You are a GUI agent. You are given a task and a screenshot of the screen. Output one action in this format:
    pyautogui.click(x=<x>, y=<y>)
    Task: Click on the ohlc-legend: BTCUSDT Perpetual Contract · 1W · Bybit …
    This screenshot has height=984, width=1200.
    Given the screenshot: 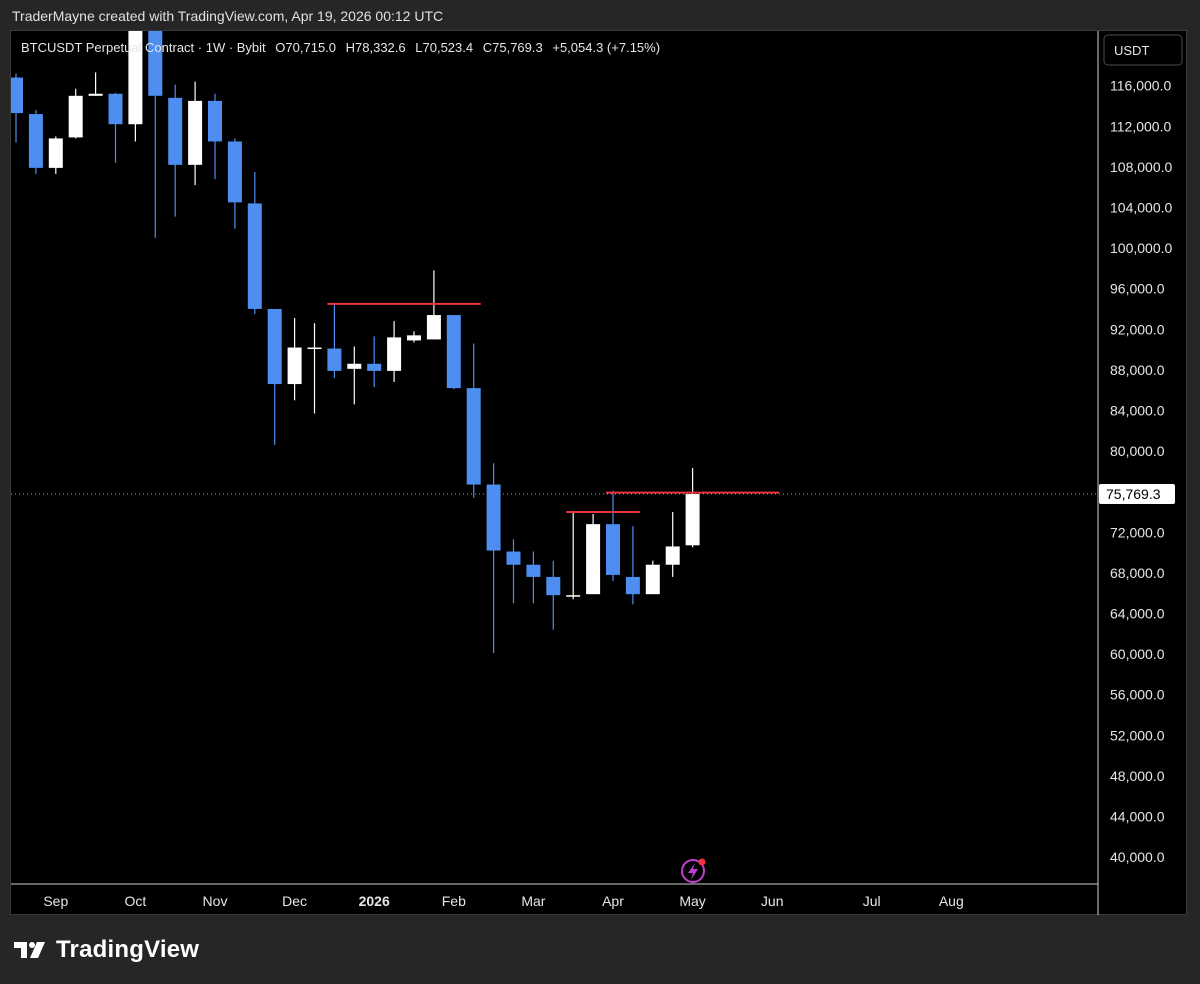 What is the action you would take?
    pyautogui.click(x=343, y=47)
    